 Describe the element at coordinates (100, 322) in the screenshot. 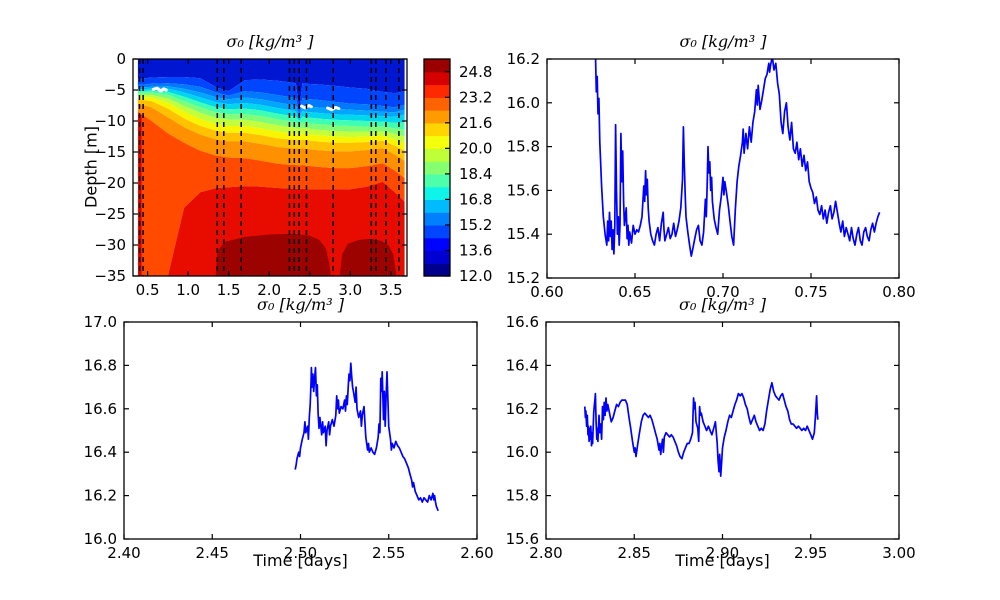

I see `profile2-ytick-label: 17.0` at that location.